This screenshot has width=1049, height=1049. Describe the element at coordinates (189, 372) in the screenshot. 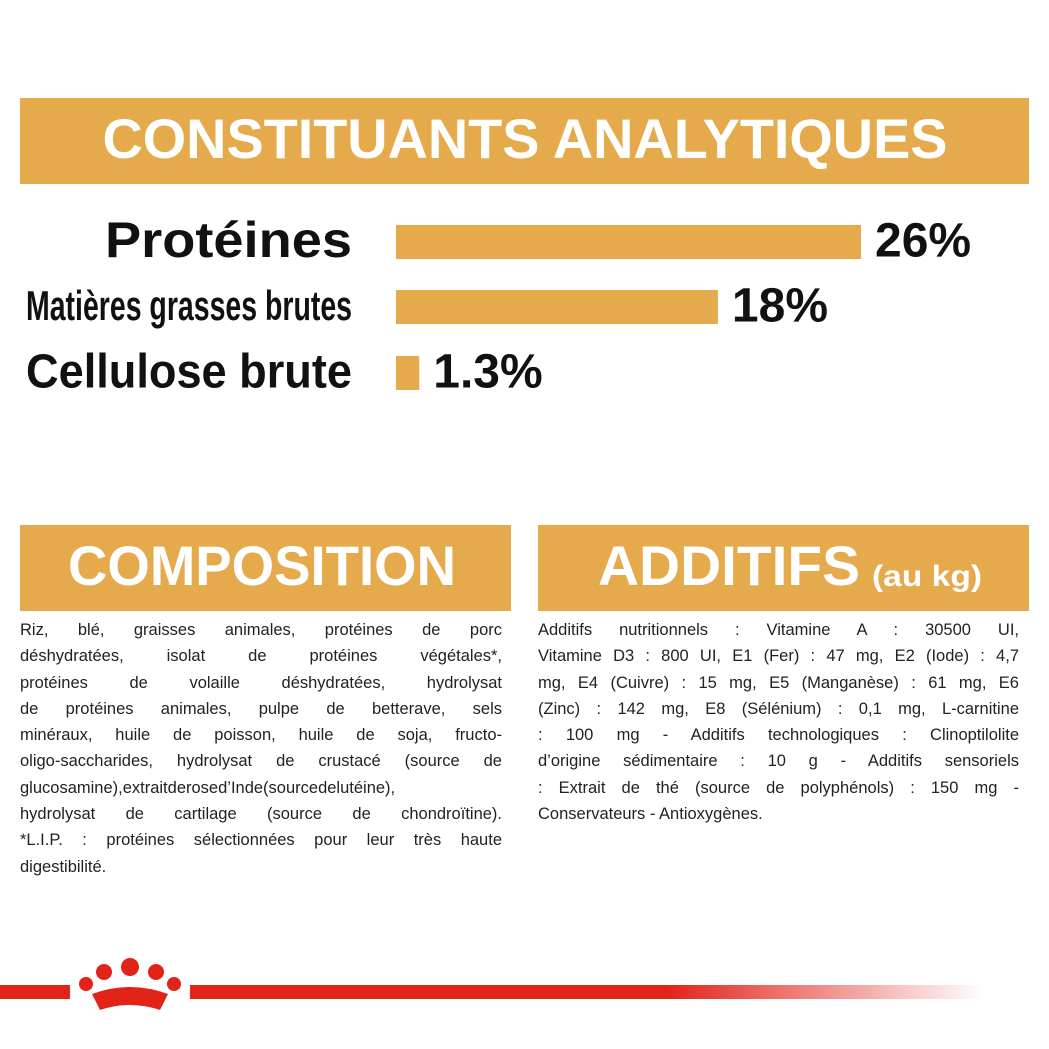

I see `category-label: Cellulose brute` at that location.